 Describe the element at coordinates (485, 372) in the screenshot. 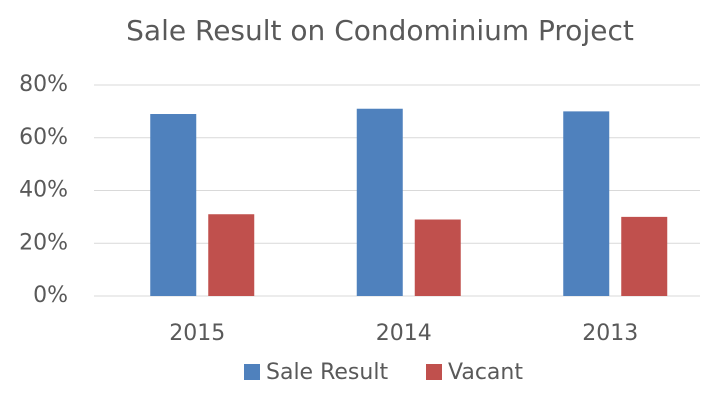

I see `legend-label: Vacant` at that location.